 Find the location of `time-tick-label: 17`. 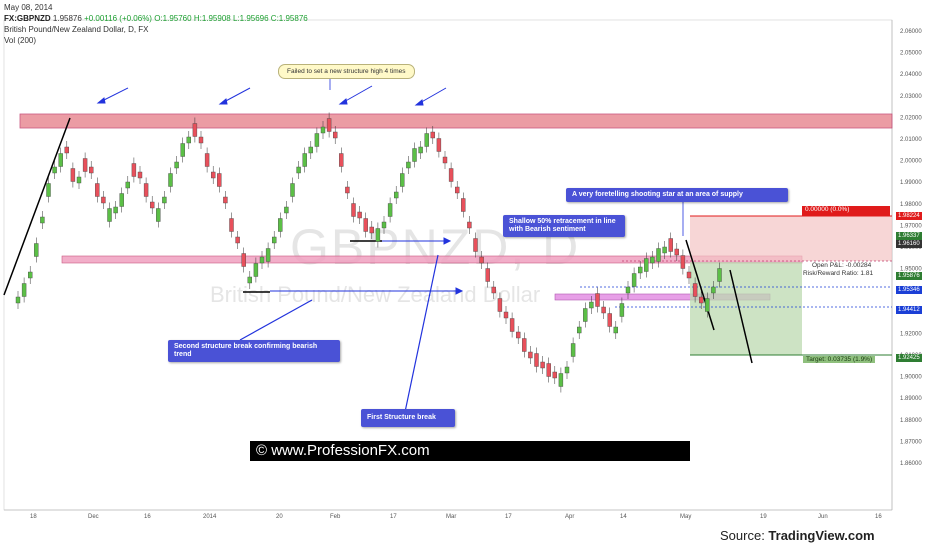

time-tick-label: 17 is located at coordinates (508, 517).